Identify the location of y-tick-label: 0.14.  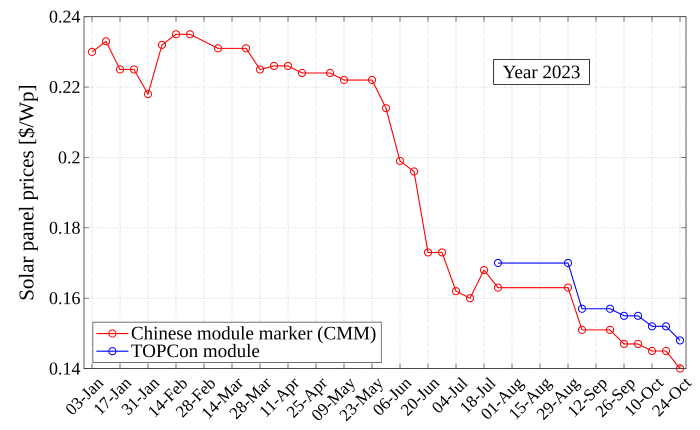
(65, 368).